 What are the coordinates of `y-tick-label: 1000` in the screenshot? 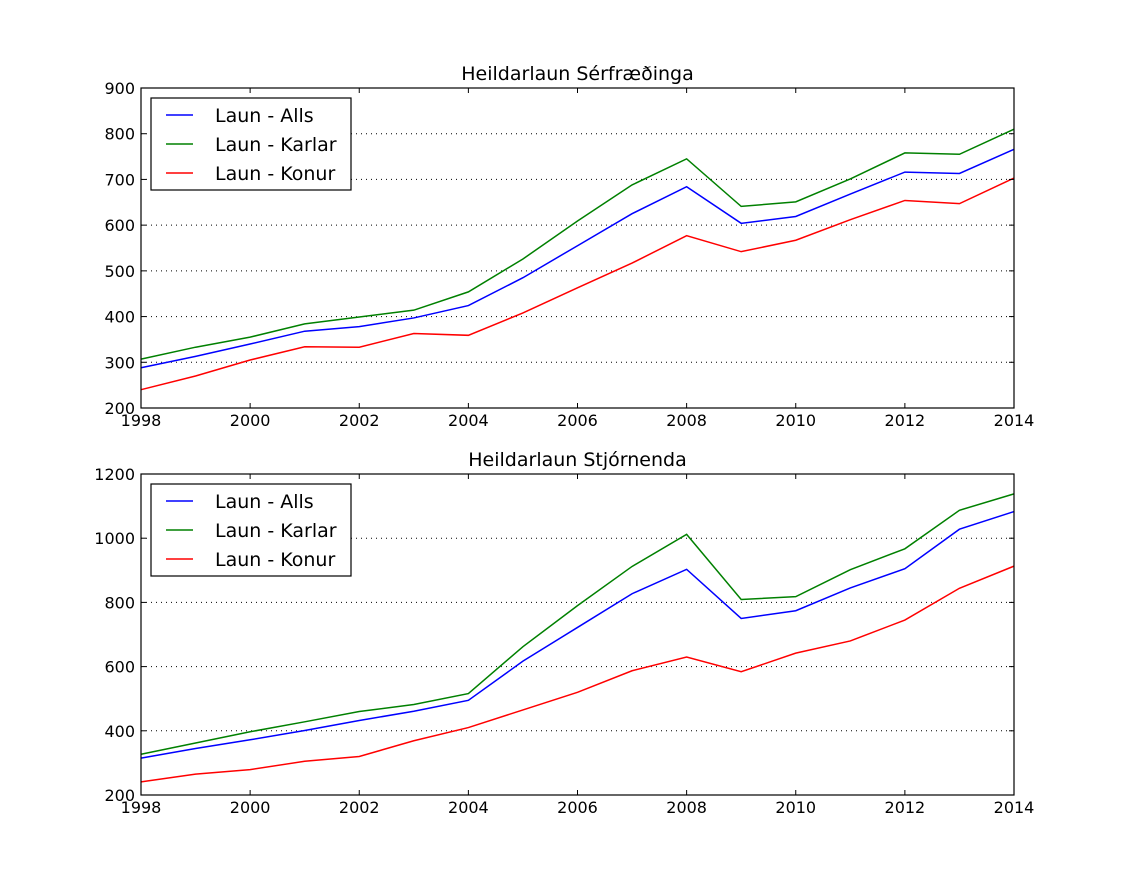 It's located at (114, 538).